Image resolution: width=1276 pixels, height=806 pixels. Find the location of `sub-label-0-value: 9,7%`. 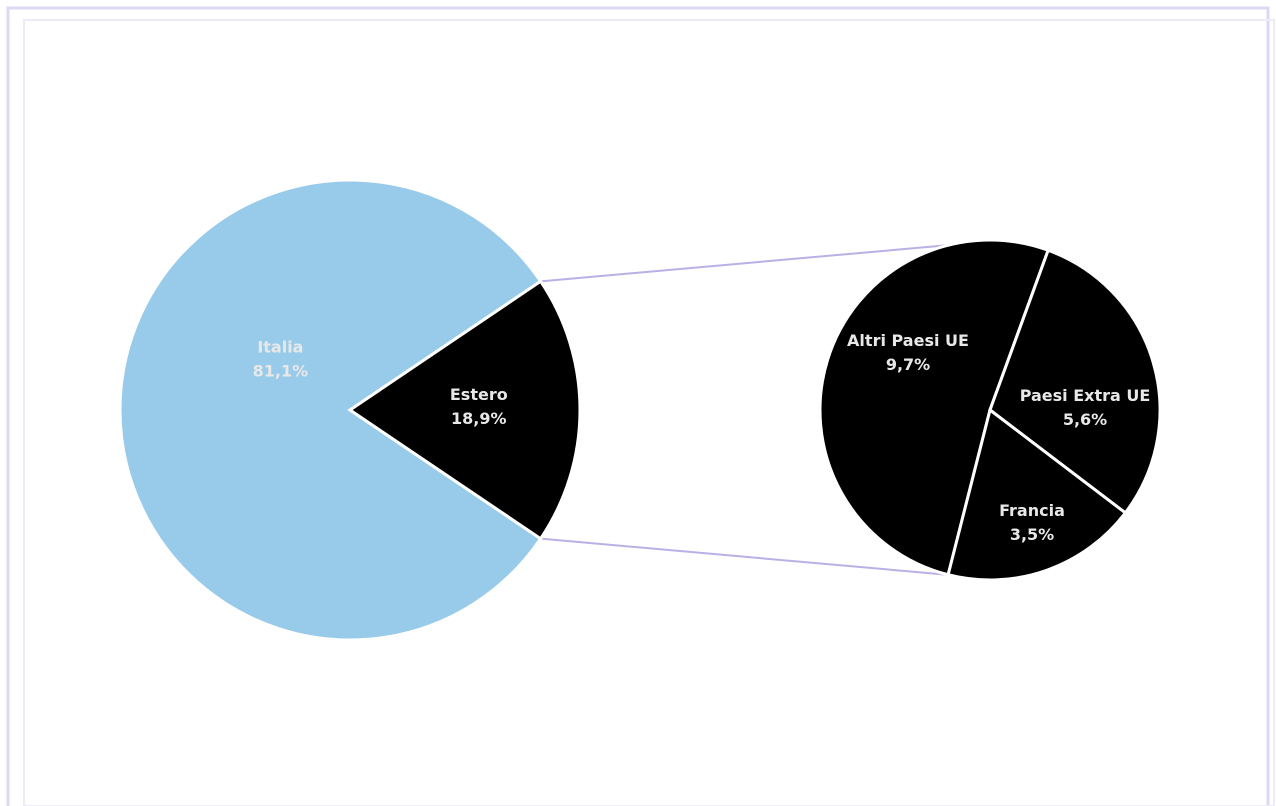

sub-label-0-value: 9,7% is located at coordinates (908, 364).